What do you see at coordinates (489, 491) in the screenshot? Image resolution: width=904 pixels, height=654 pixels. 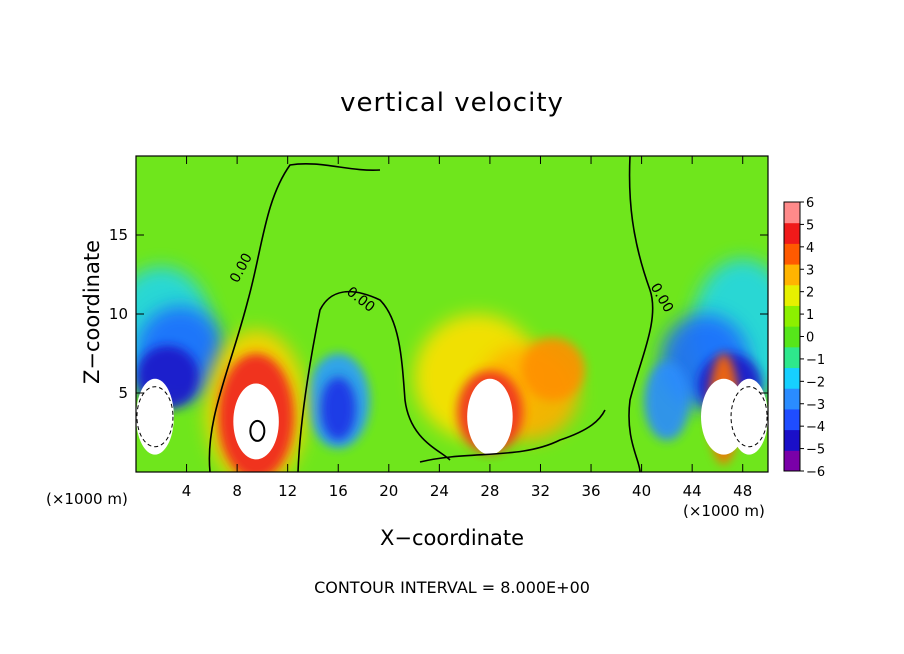 I see `x-tick-label-6: 28` at bounding box center [489, 491].